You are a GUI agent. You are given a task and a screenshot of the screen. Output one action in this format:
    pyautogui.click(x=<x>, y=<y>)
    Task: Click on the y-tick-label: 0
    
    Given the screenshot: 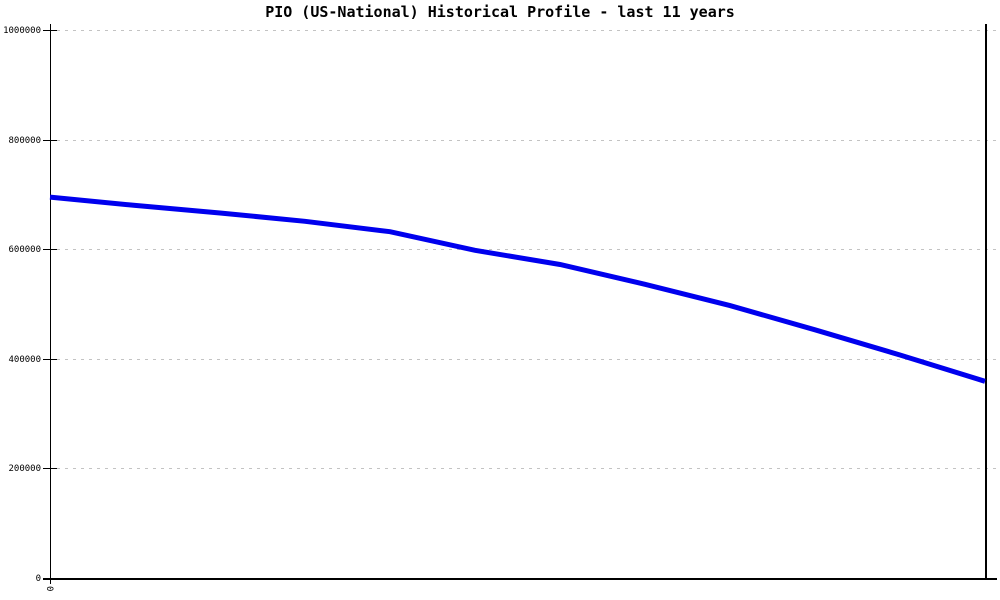 What is the action you would take?
    pyautogui.click(x=38, y=579)
    